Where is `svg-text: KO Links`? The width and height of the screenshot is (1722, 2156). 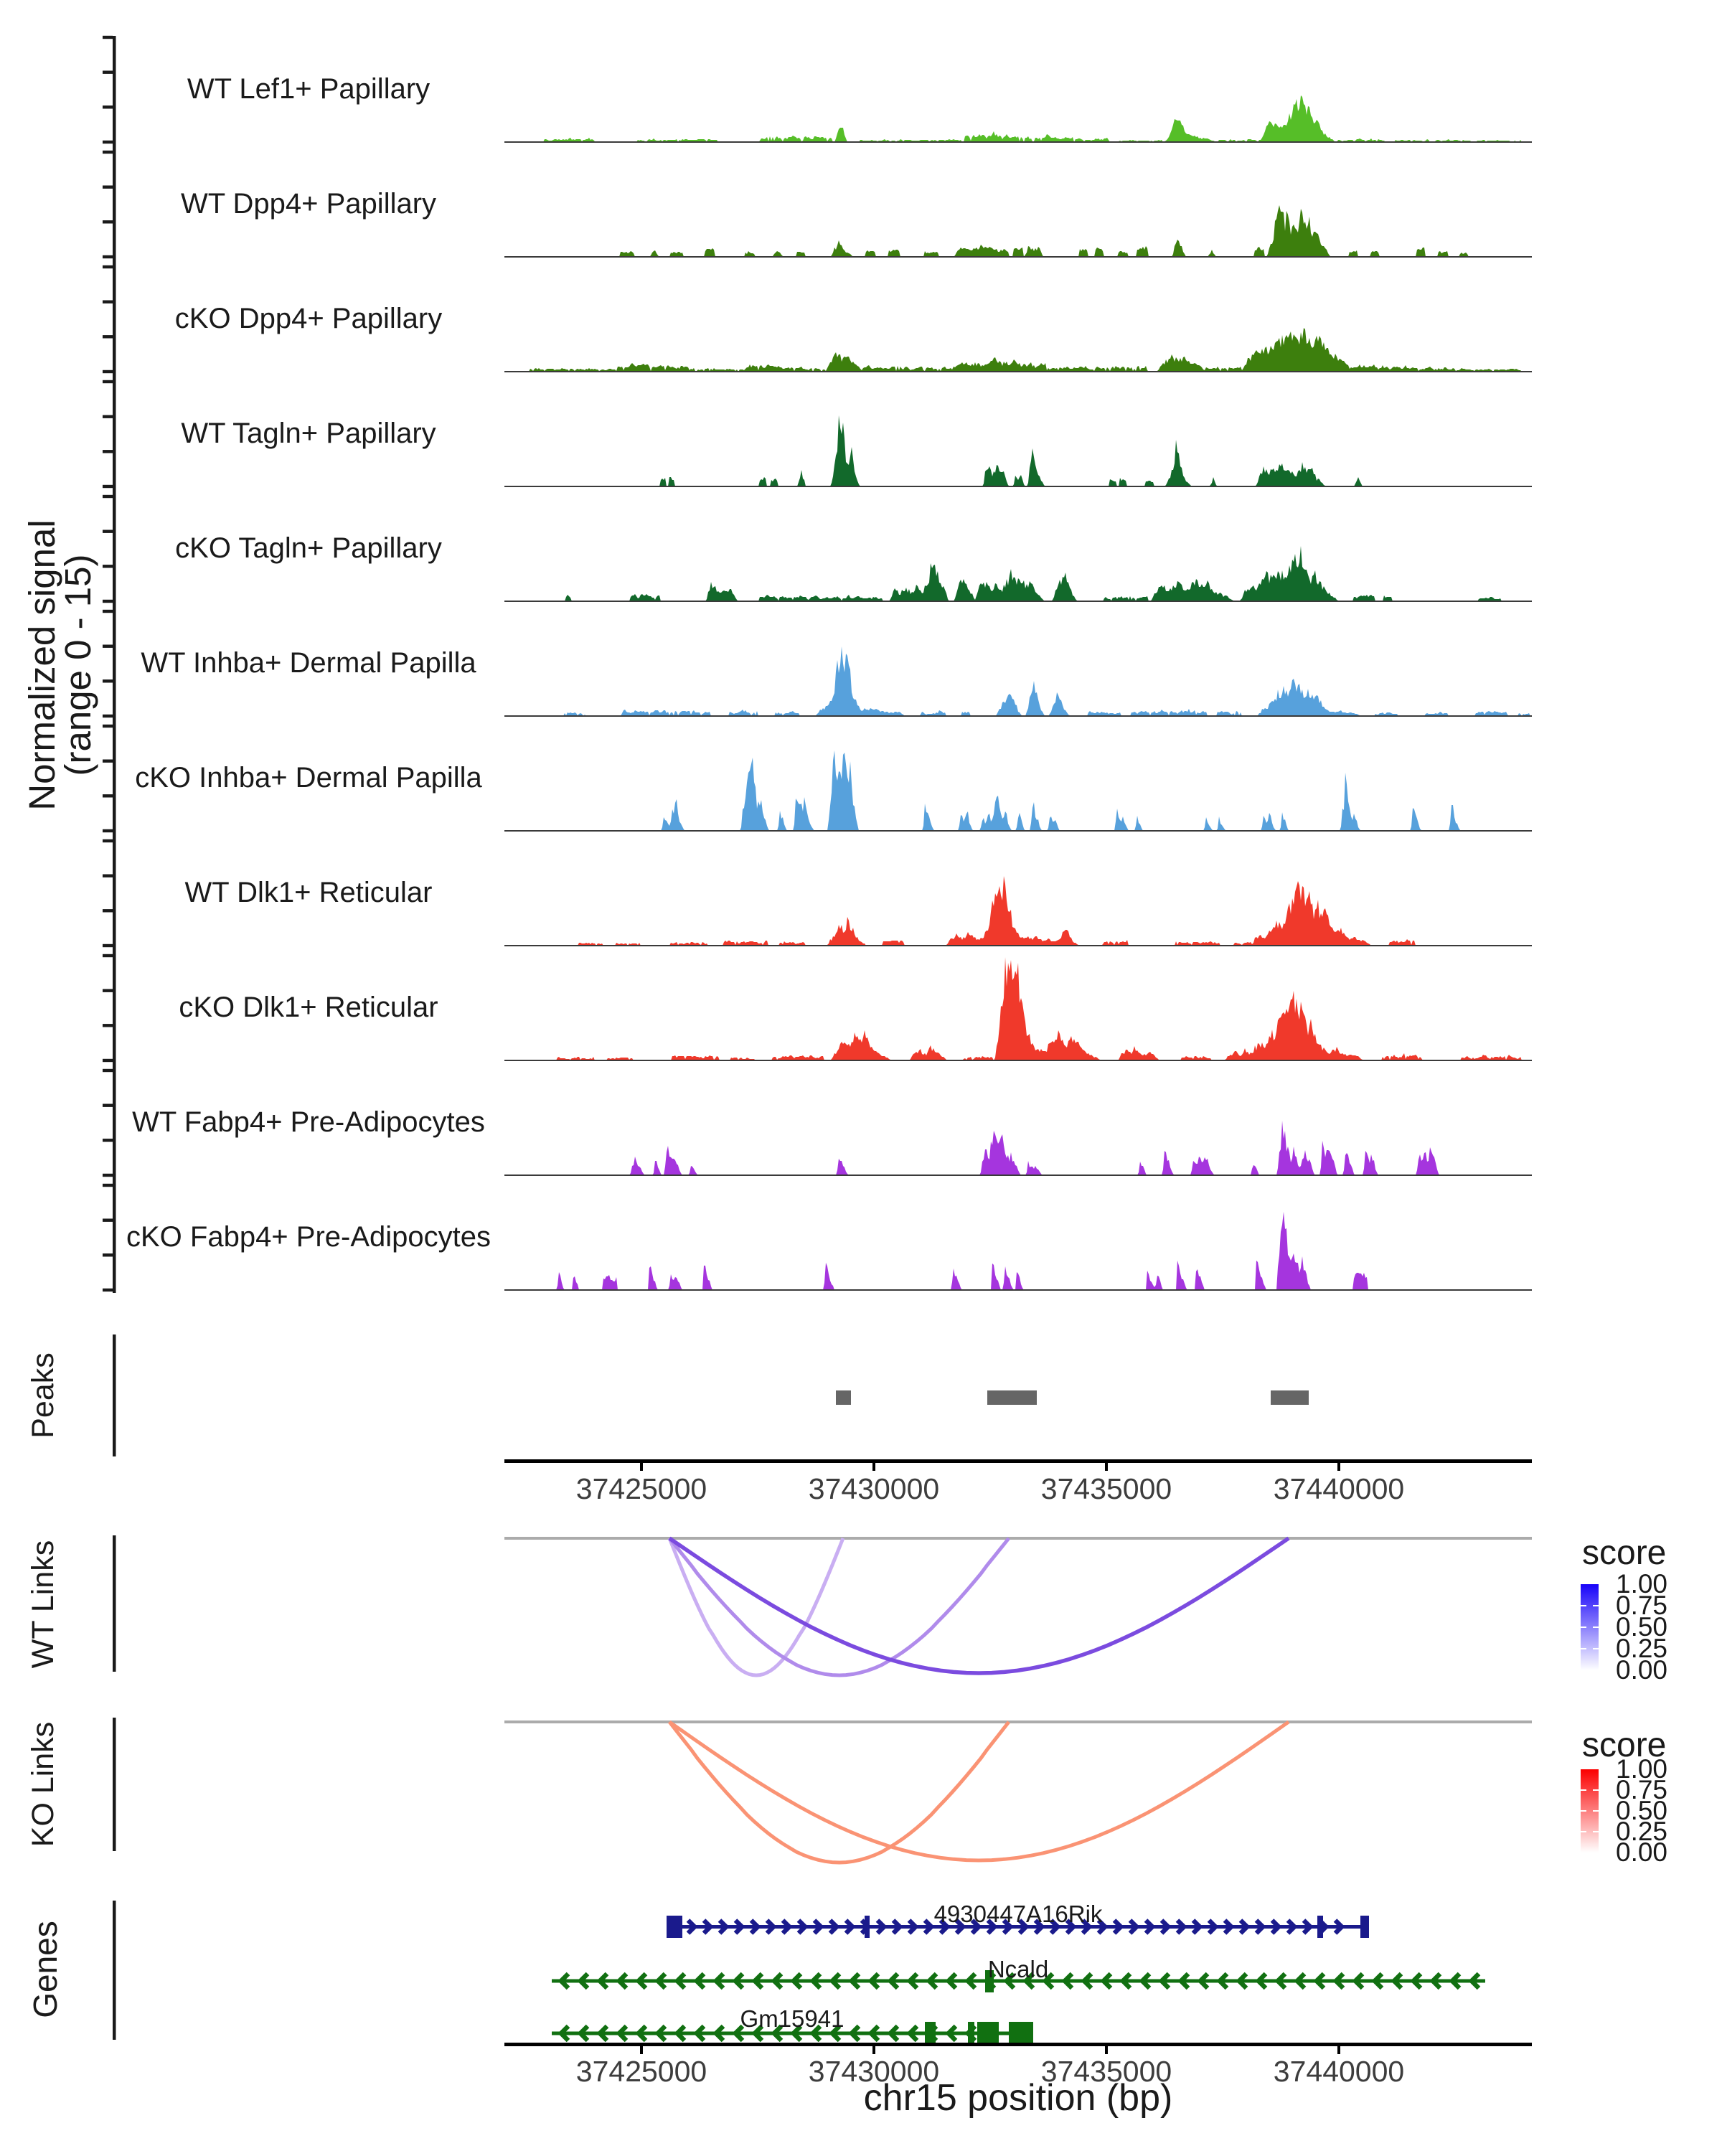
svg-text: KO Links is located at coordinates (43, 1784).